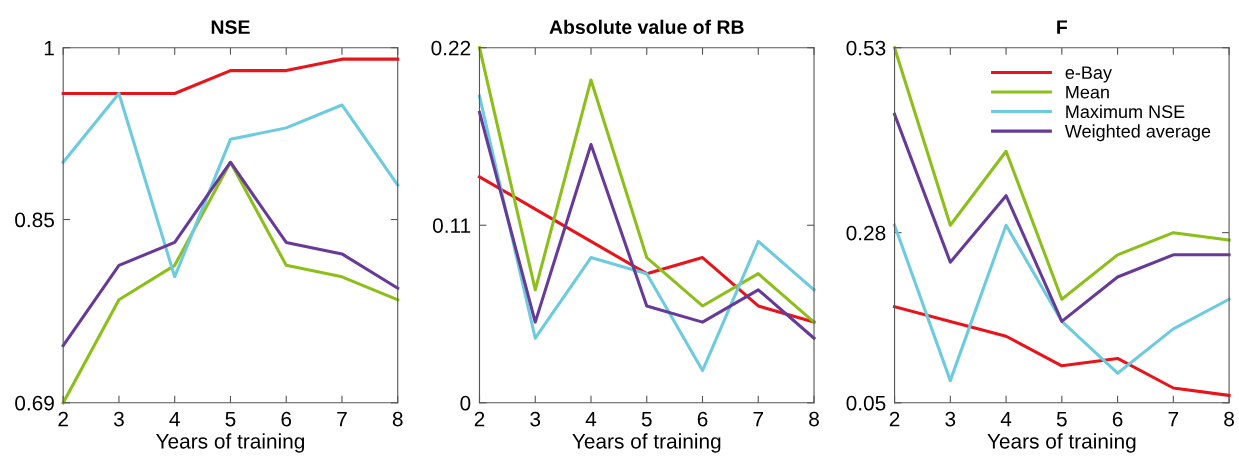 The height and width of the screenshot is (463, 1239). I want to click on y-tick-label: 1, so click(49, 48).